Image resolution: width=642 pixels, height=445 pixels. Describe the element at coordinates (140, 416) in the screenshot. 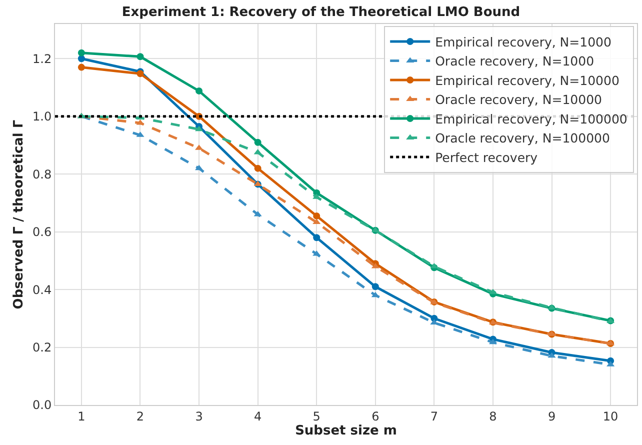

I see `x-tick-label: 2` at that location.